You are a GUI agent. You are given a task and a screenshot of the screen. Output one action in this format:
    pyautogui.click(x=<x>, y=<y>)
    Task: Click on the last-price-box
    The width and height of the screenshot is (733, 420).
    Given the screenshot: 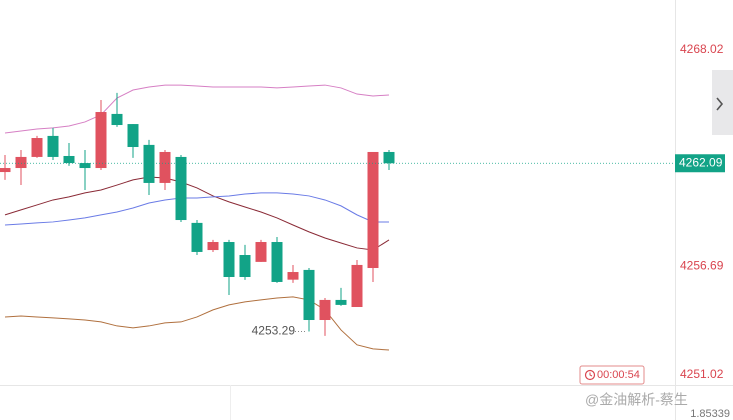 What is the action you would take?
    pyautogui.click(x=700, y=163)
    